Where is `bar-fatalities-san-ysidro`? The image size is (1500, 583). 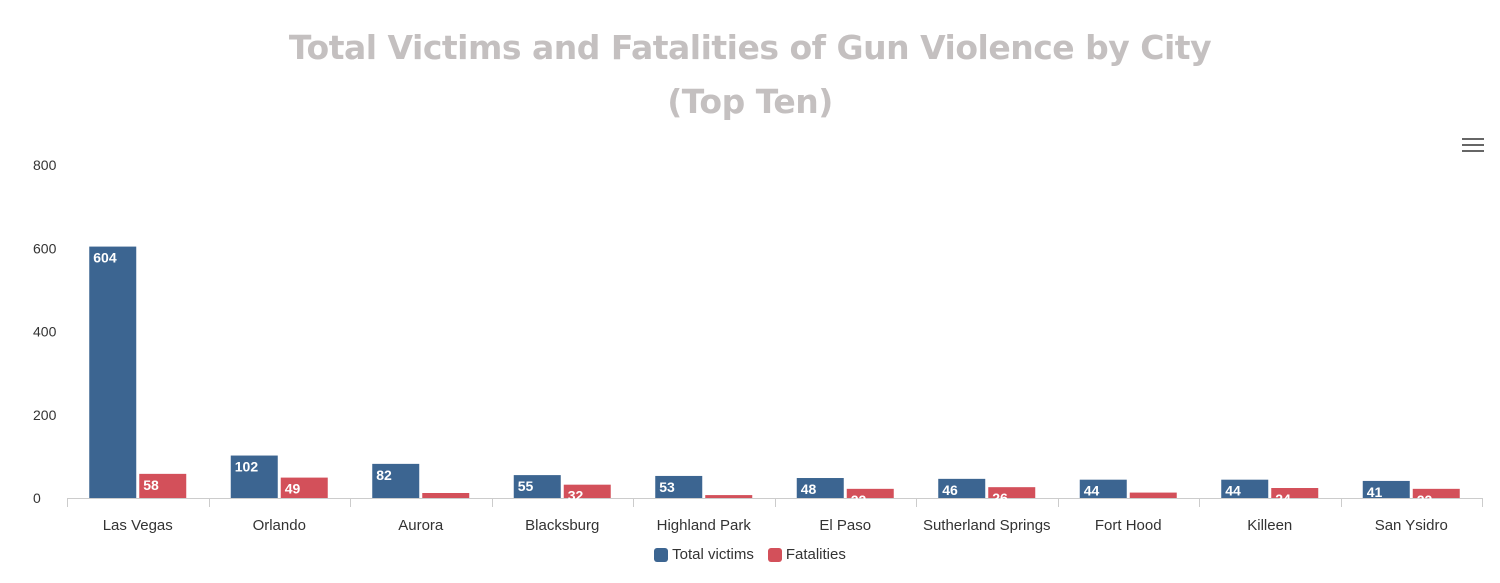
bar-fatalities-san-ysidro is located at coordinates (1436, 493).